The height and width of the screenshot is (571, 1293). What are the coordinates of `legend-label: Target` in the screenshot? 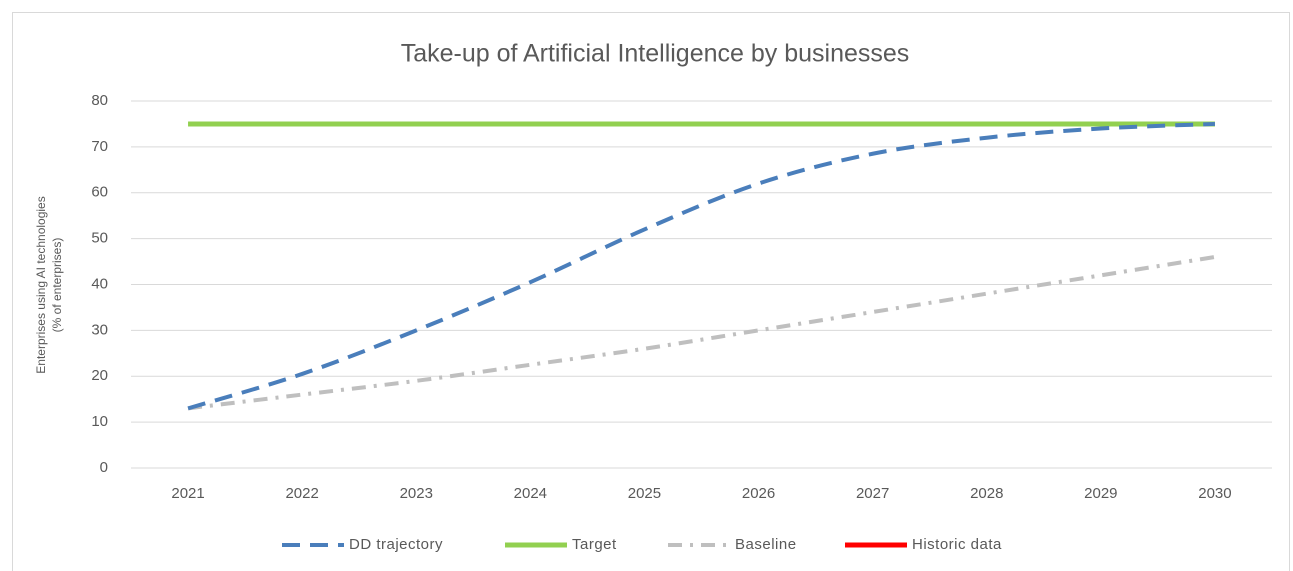 It's located at (594, 544).